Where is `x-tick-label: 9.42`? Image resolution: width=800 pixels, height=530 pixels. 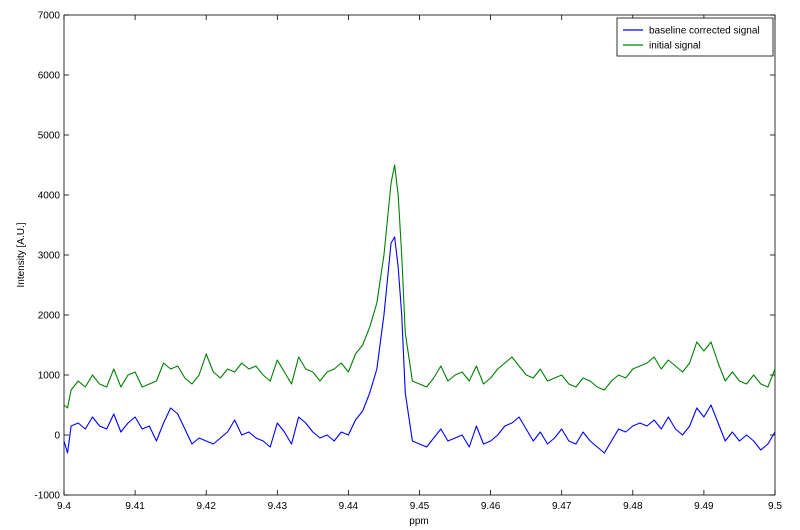
x-tick-label: 9.42 is located at coordinates (206, 506).